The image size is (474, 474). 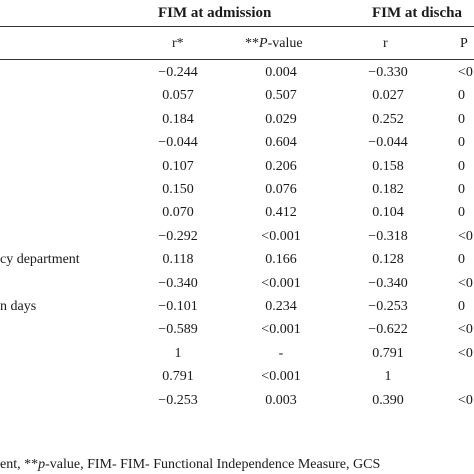 I want to click on cell-r-admission: −0.589, so click(x=178, y=330).